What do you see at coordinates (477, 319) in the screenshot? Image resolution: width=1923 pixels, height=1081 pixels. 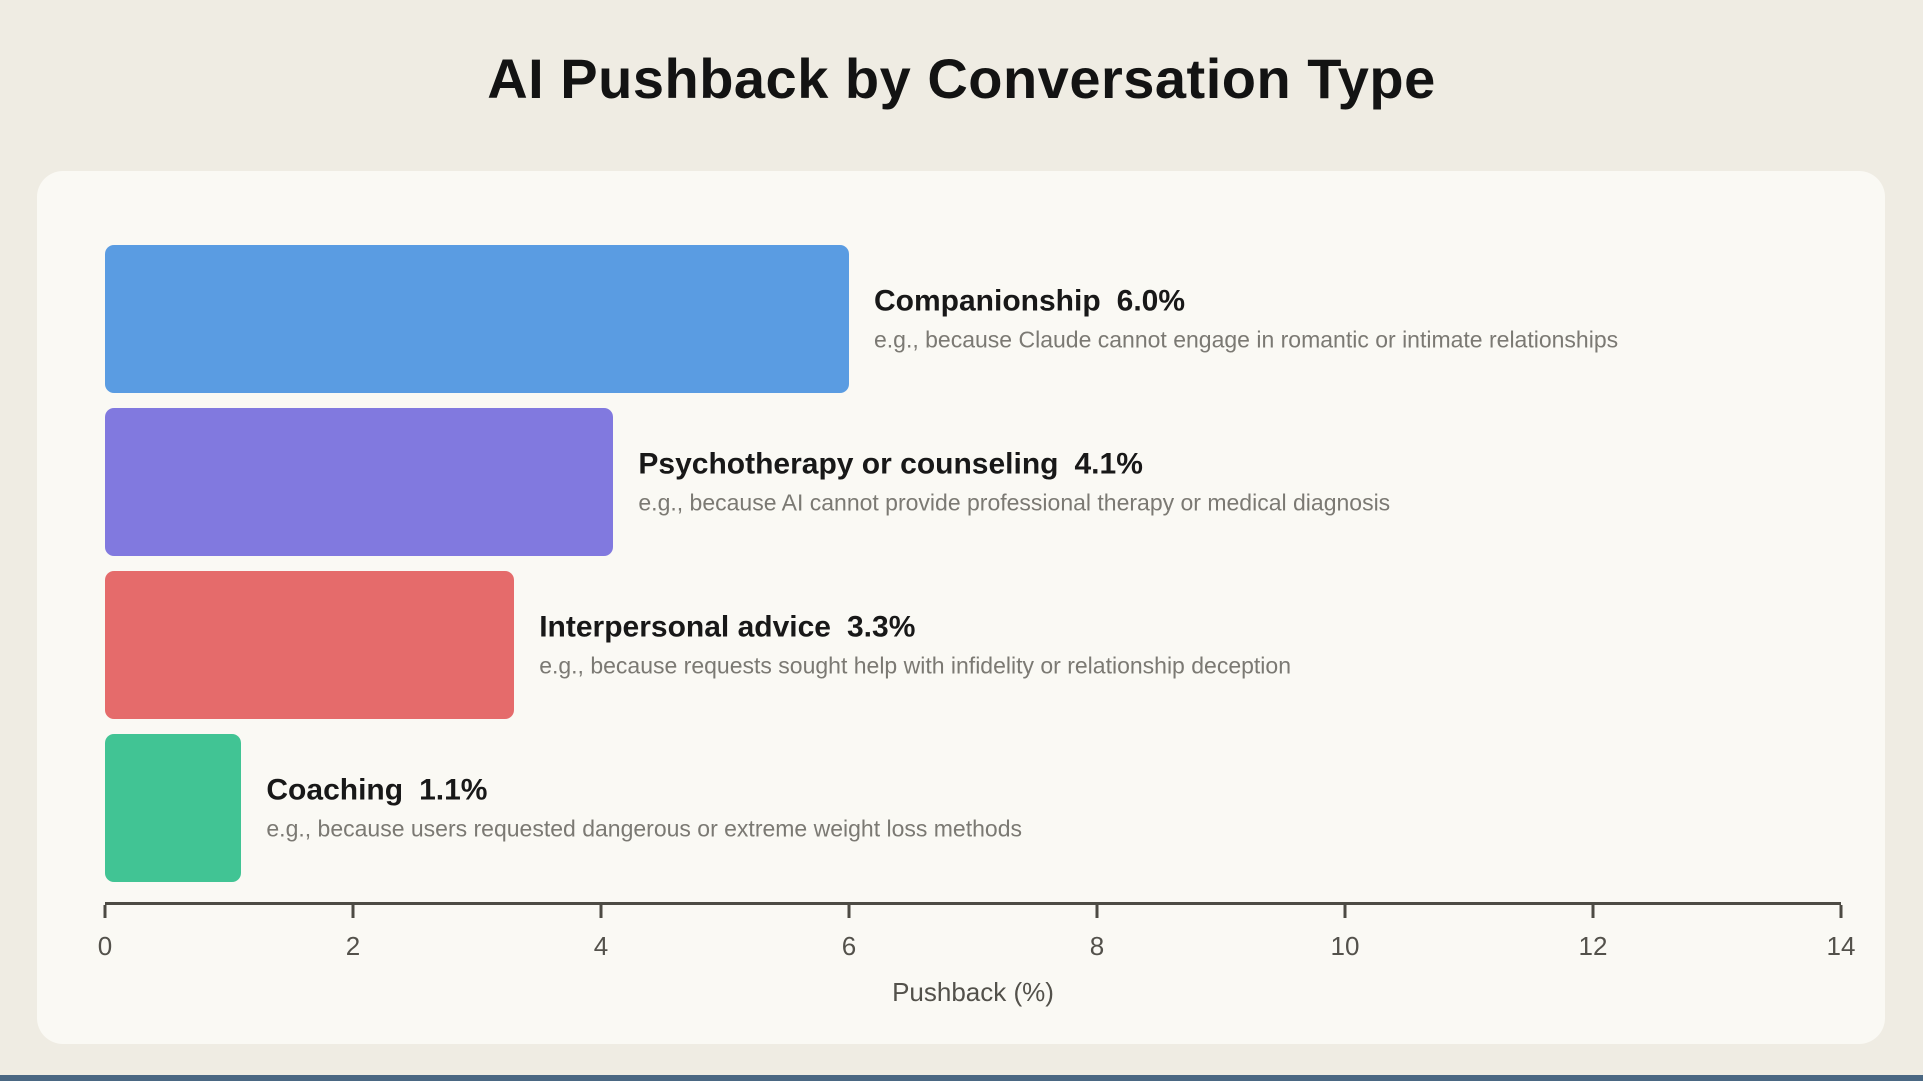 I see `bar-companionship` at bounding box center [477, 319].